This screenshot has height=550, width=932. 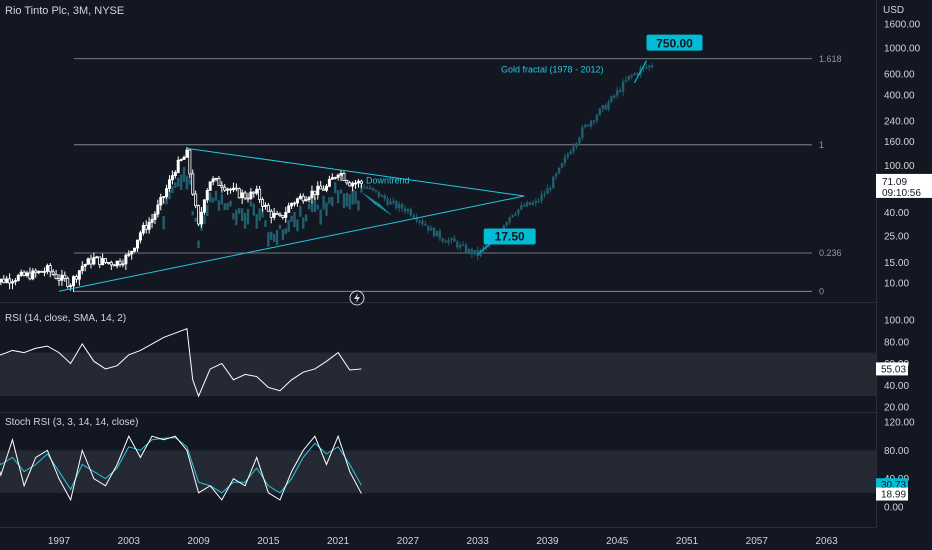 What do you see at coordinates (71, 422) in the screenshot?
I see `stoch-title: Stoch RSI (3, 3, 14, 14, close)` at bounding box center [71, 422].